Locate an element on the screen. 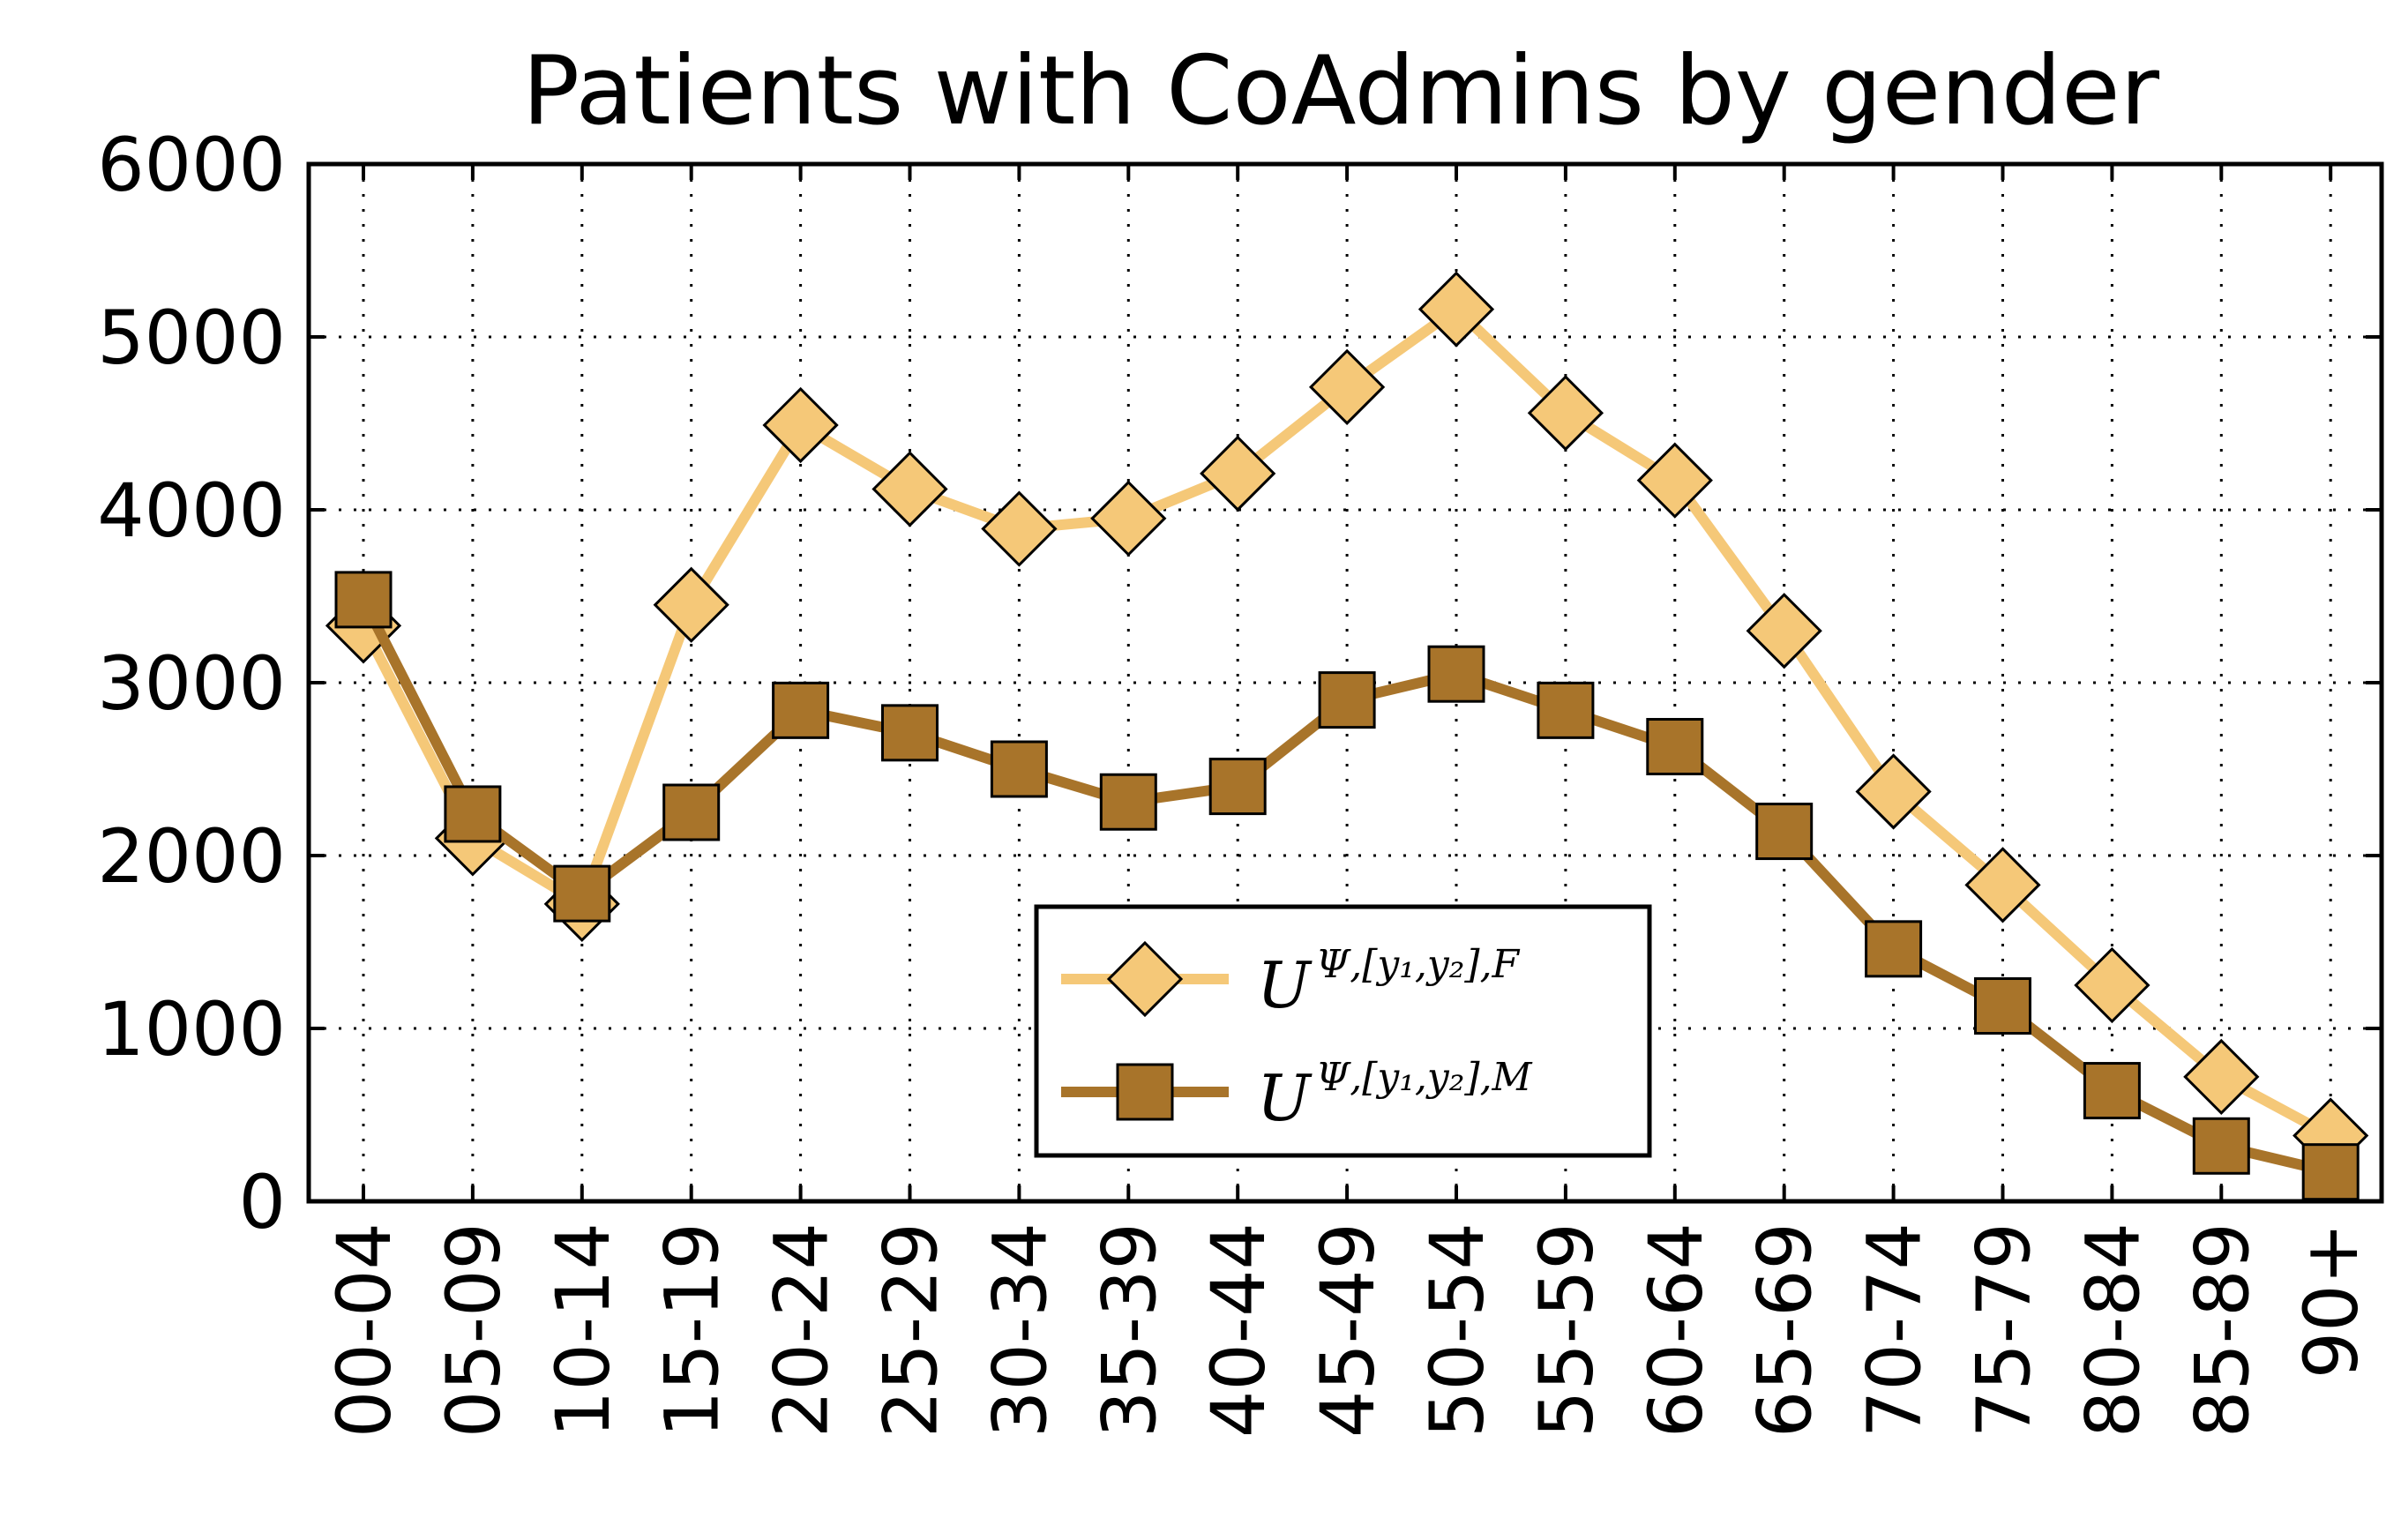 This screenshot has width=2401, height=1540. legend-label: U Ψ,[y₁,y₂],M is located at coordinates (1395, 1095).